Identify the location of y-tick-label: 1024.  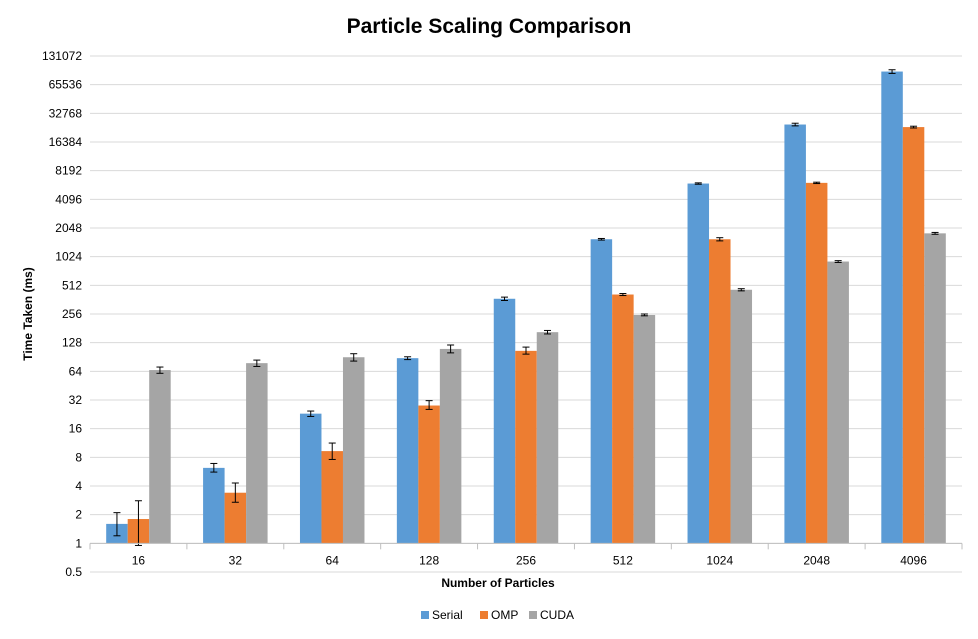
(68, 257).